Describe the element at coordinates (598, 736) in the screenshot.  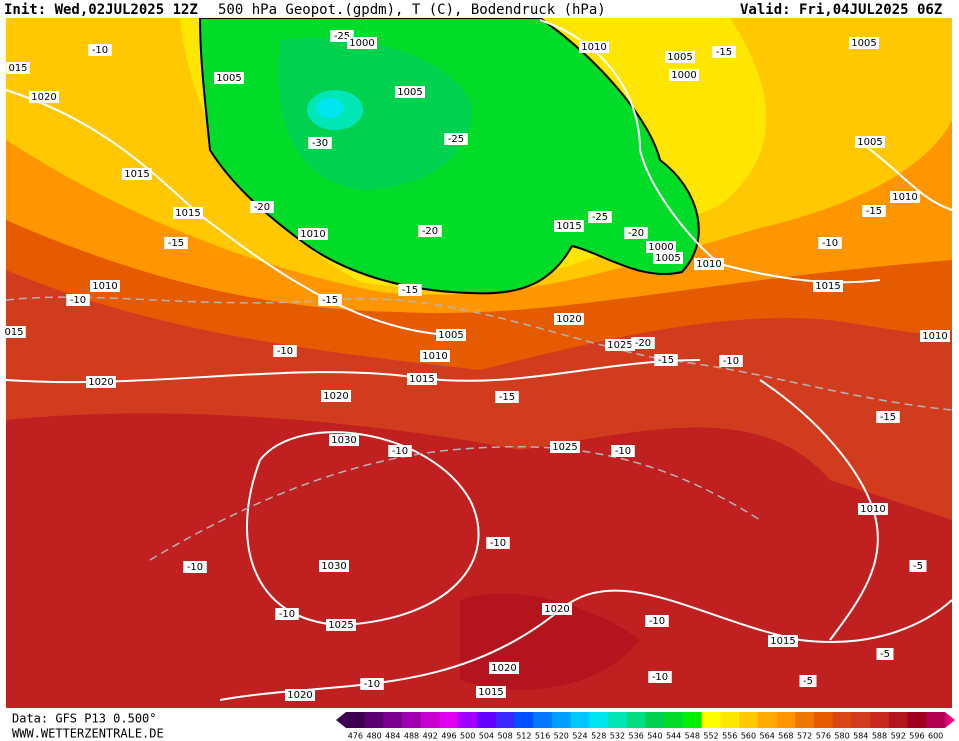
I see `colorbar-label: 528` at that location.